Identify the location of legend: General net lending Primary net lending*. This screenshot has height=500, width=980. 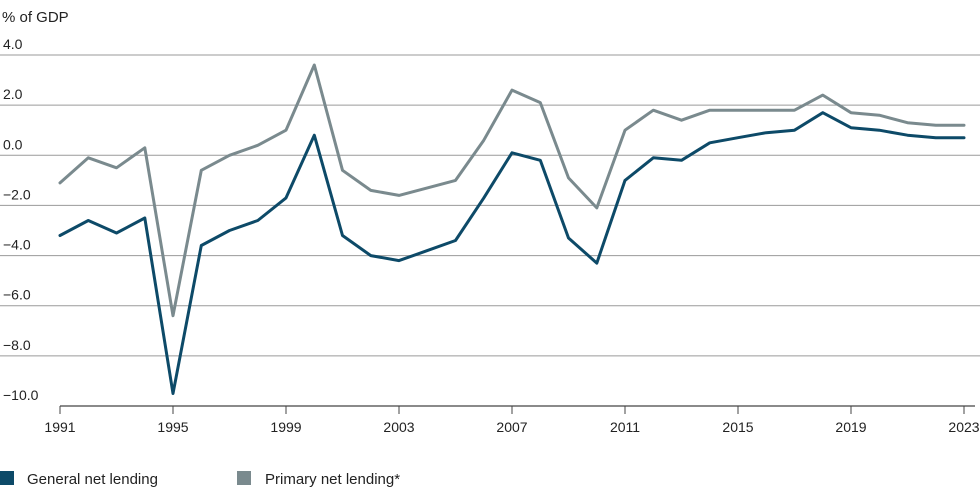
(200, 479).